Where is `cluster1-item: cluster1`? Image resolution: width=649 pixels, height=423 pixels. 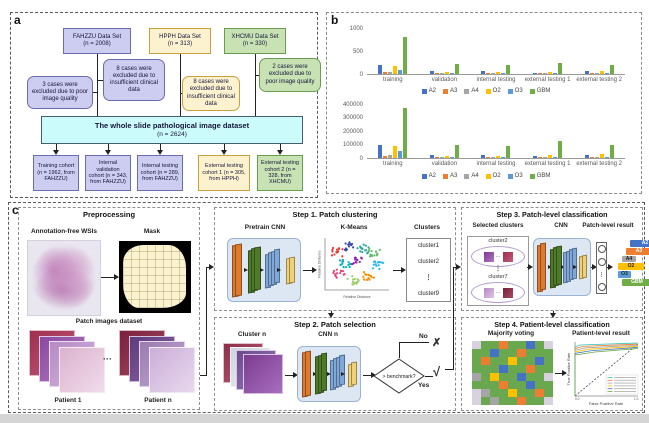
cluster1-item: cluster1 is located at coordinates (428, 246).